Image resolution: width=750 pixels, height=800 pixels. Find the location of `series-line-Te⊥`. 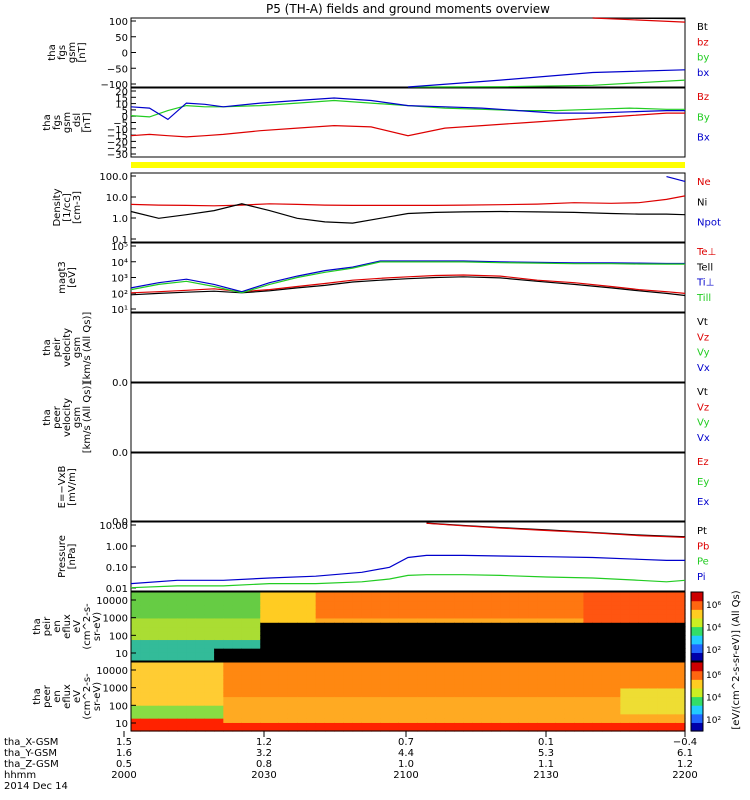

series-line-Te⊥ is located at coordinates (408, 284).